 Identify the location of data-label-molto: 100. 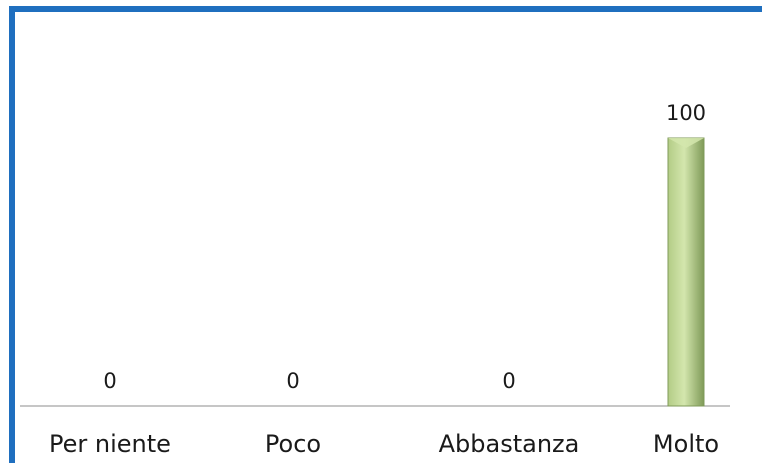
(686, 113).